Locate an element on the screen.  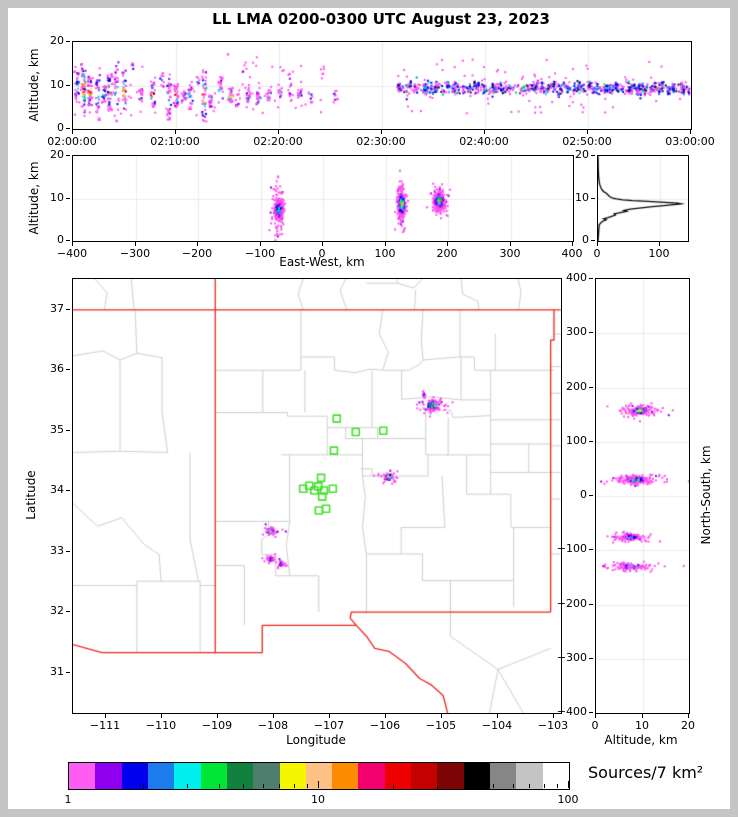
y-tick-label: 100 is located at coordinates (576, 440).